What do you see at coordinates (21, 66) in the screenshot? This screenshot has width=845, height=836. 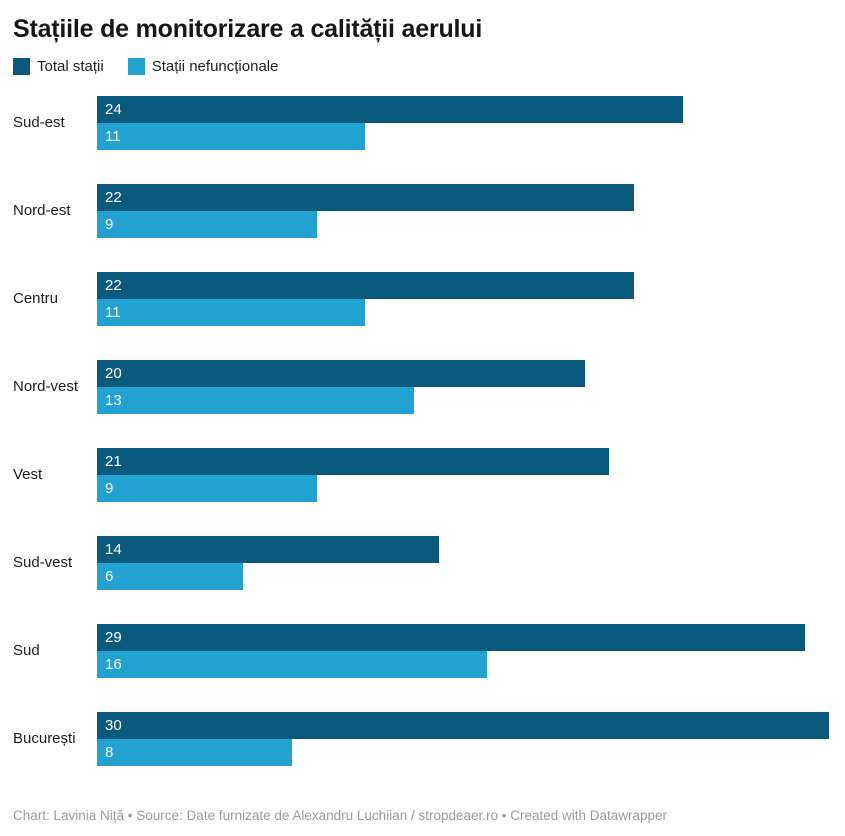 I see `total-swatch-icon` at bounding box center [21, 66].